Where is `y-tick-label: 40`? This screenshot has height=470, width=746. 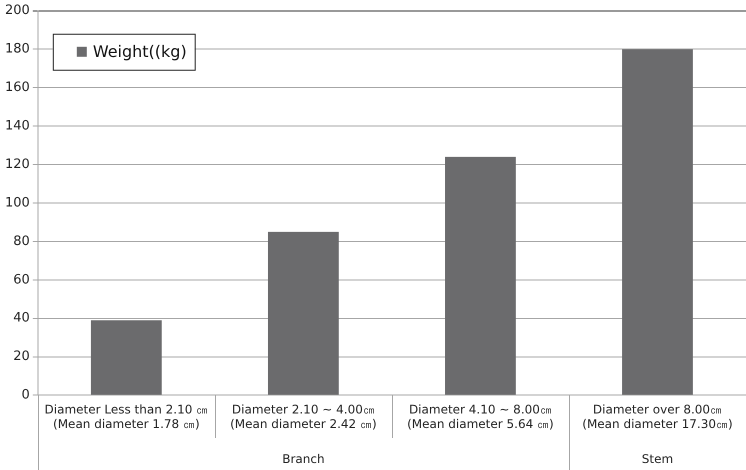 y-tick-label: 40 is located at coordinates (21, 318).